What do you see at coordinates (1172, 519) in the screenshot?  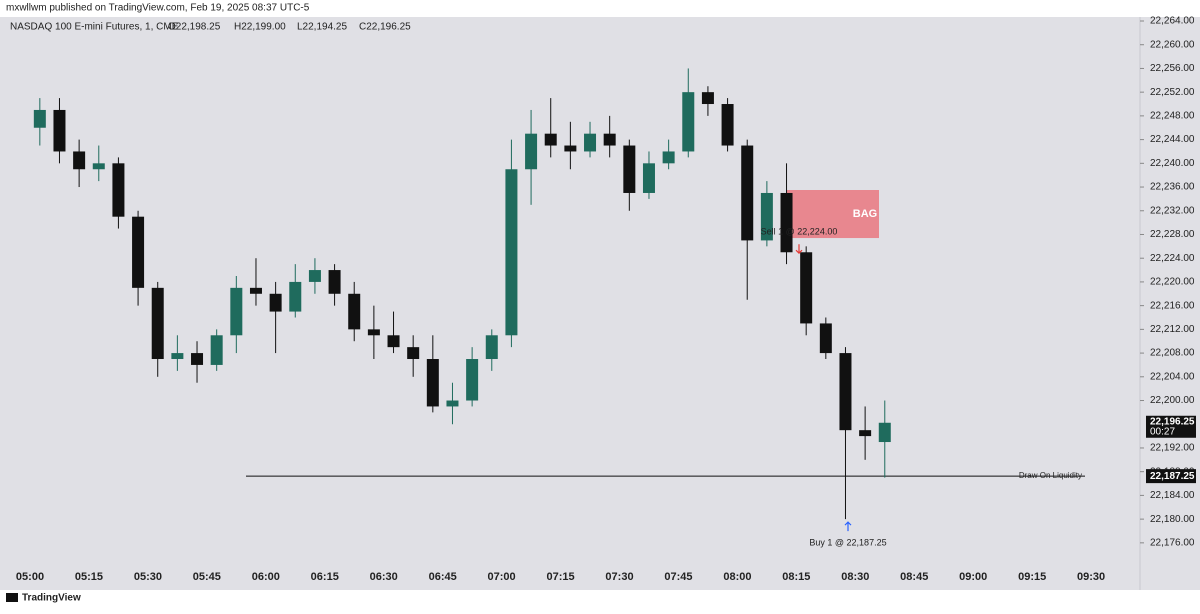 I see `y-tick-label: 22,180.00` at bounding box center [1172, 519].